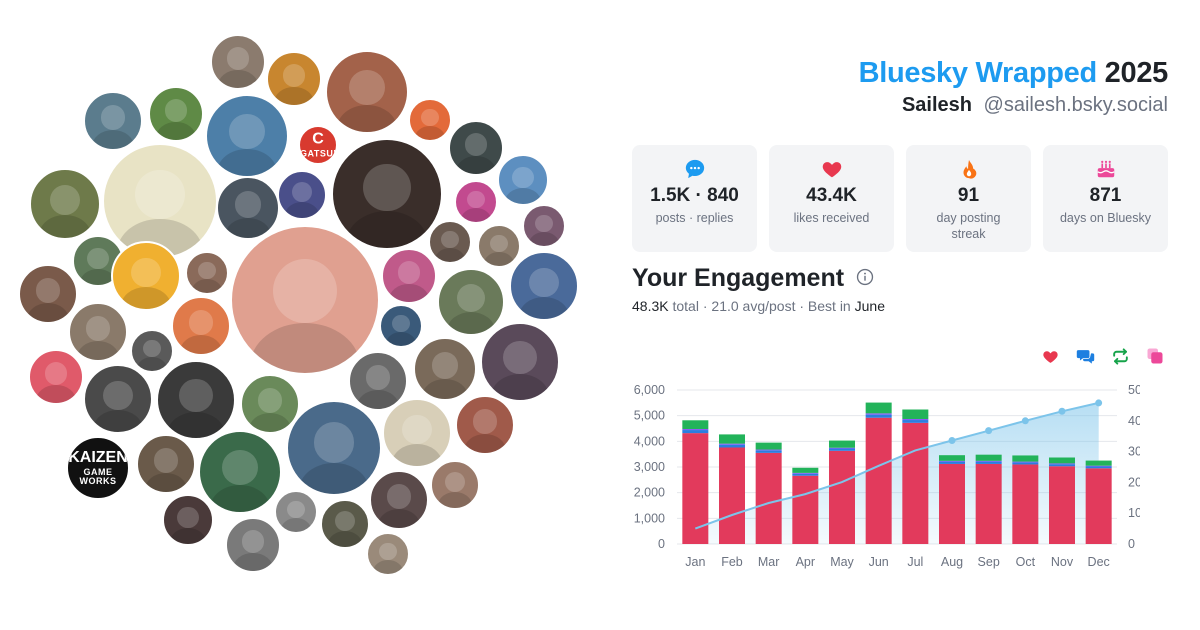  What do you see at coordinates (1105, 195) in the screenshot?
I see `stat-days-value: 871` at bounding box center [1105, 195].